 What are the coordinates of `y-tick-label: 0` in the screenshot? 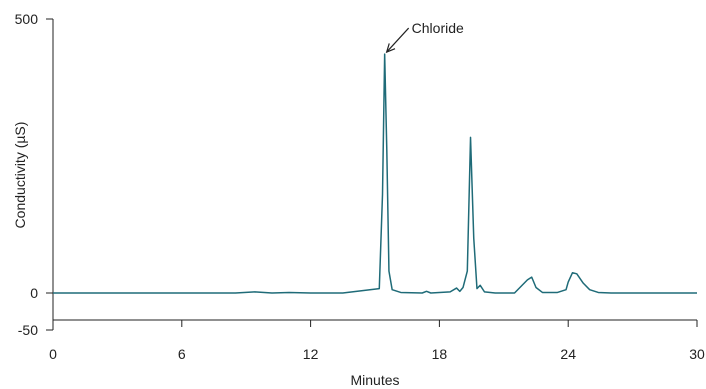 It's located at (34, 293).